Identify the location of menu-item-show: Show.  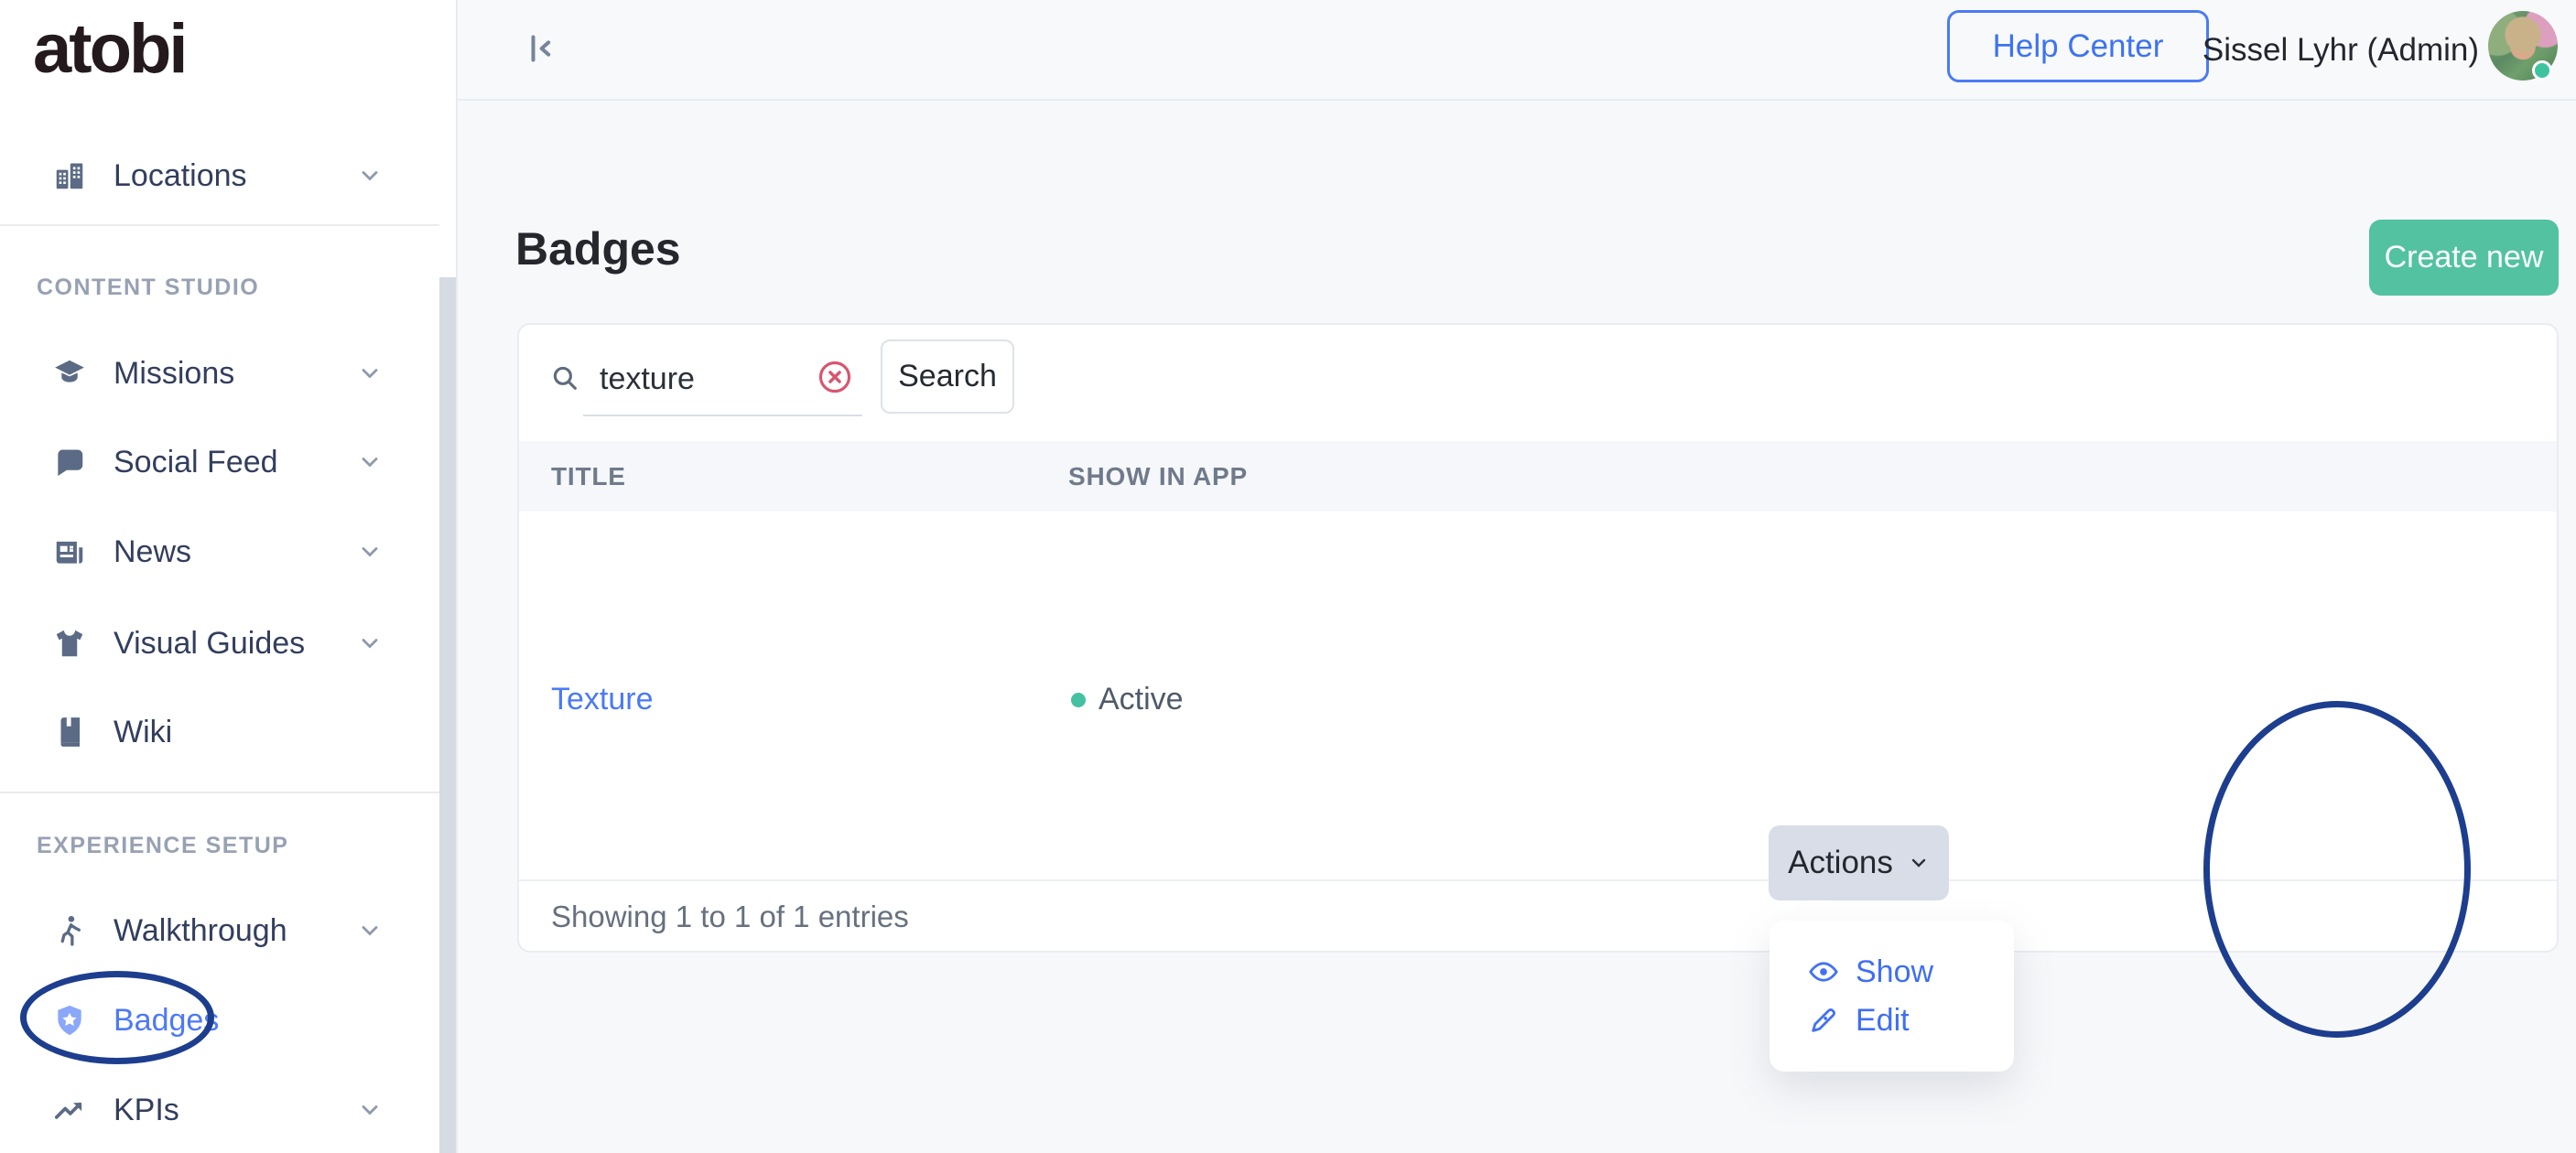
(1911, 972).